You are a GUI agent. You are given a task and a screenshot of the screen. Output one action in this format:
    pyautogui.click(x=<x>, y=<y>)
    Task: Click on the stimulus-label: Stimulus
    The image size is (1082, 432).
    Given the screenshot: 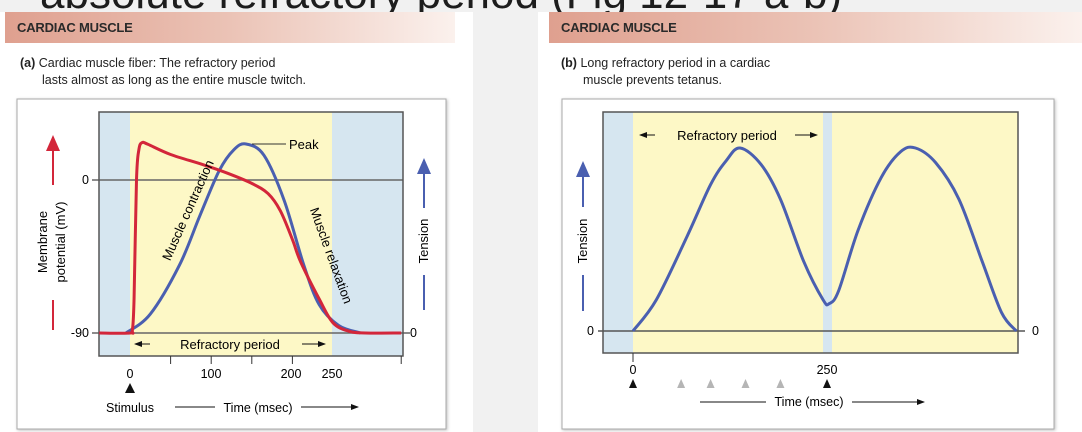 What is the action you would take?
    pyautogui.click(x=130, y=408)
    